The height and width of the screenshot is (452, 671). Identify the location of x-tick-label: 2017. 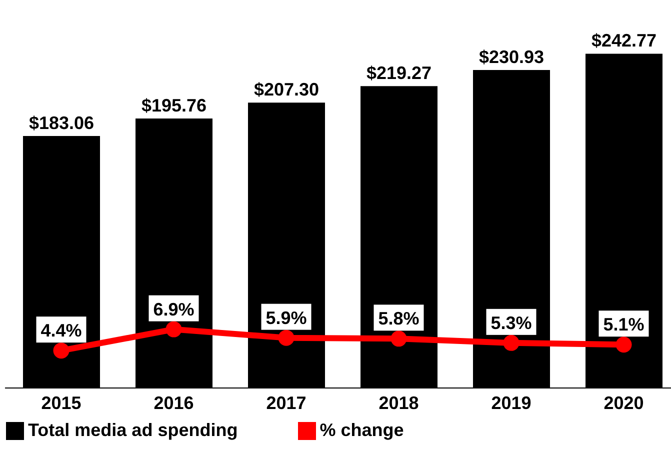
(286, 402).